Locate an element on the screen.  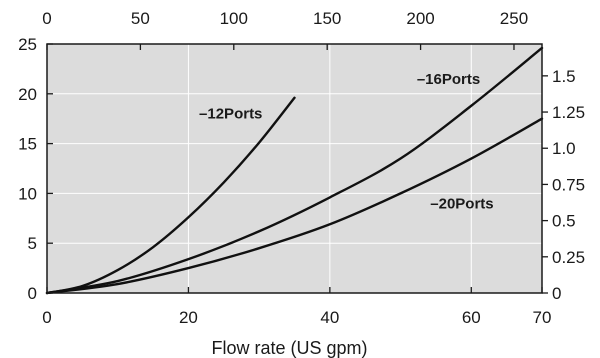
y-right-tick-label: 1.25 is located at coordinates (568, 112).